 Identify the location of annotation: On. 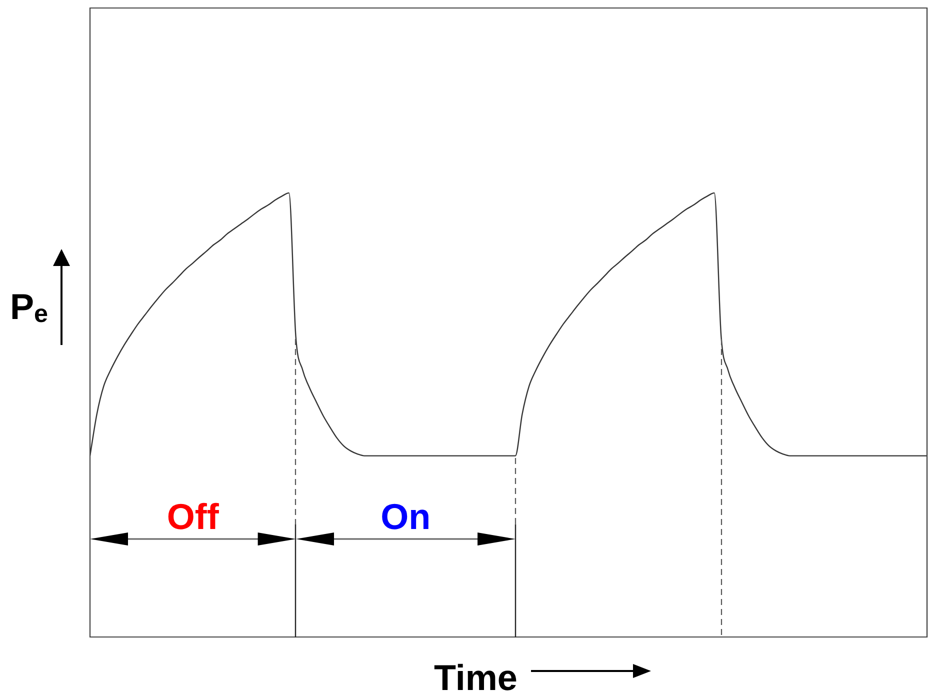
(405, 516).